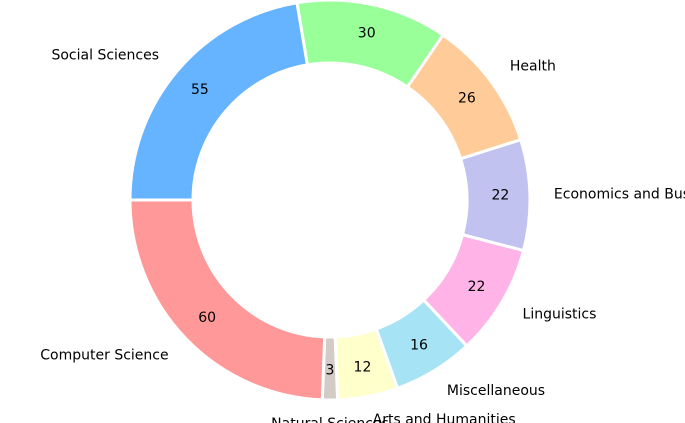  I want to click on value-label-social-sciences: 55, so click(200, 90).